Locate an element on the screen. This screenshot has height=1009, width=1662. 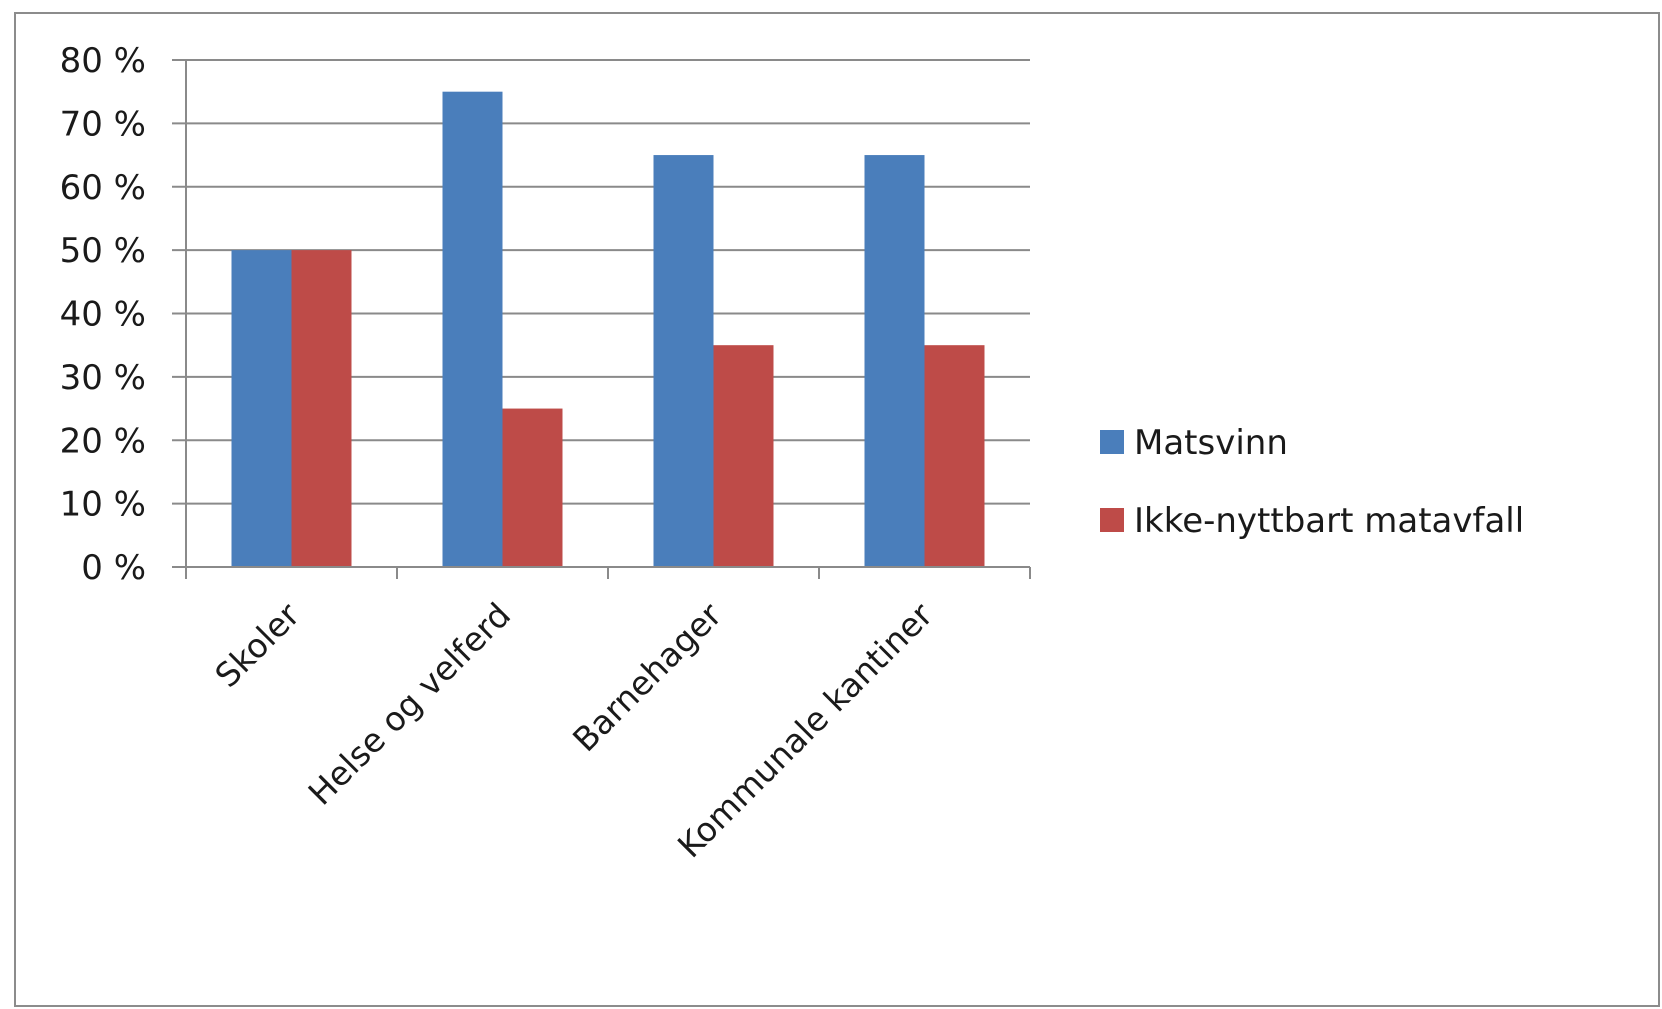
y-tick-label: 0 % is located at coordinates (113, 568).